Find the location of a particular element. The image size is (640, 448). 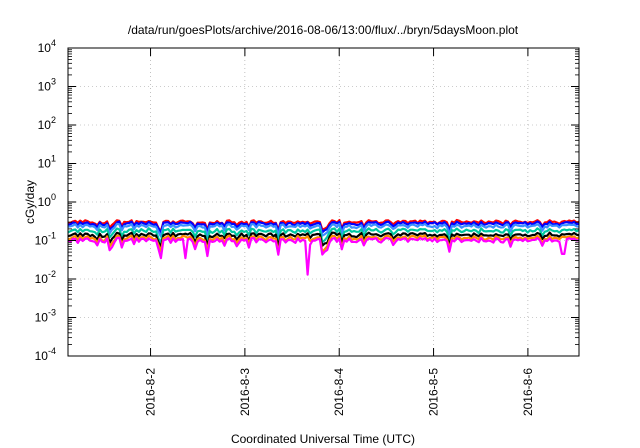

x-tick-label: 2016-8-2 is located at coordinates (151, 392).